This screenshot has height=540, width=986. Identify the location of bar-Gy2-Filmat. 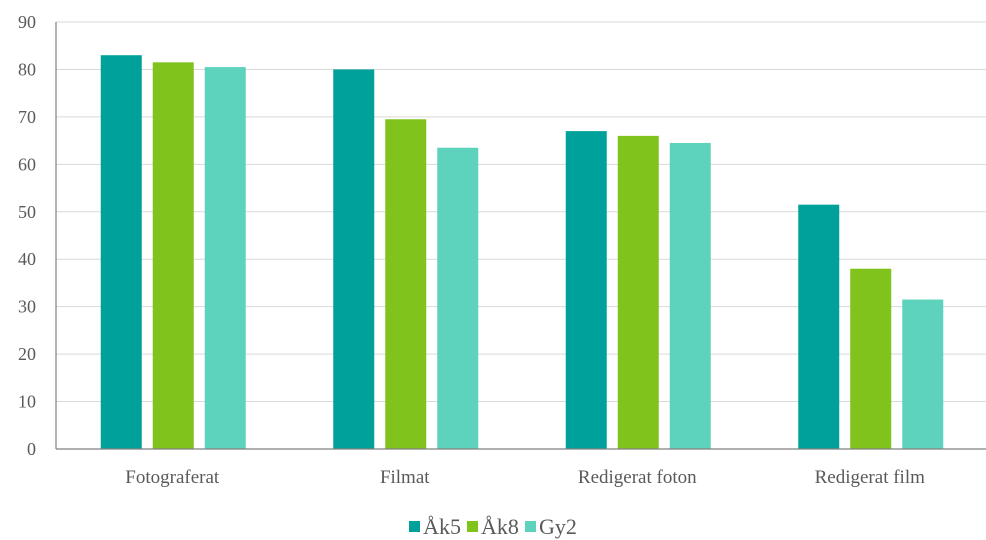
(458, 298).